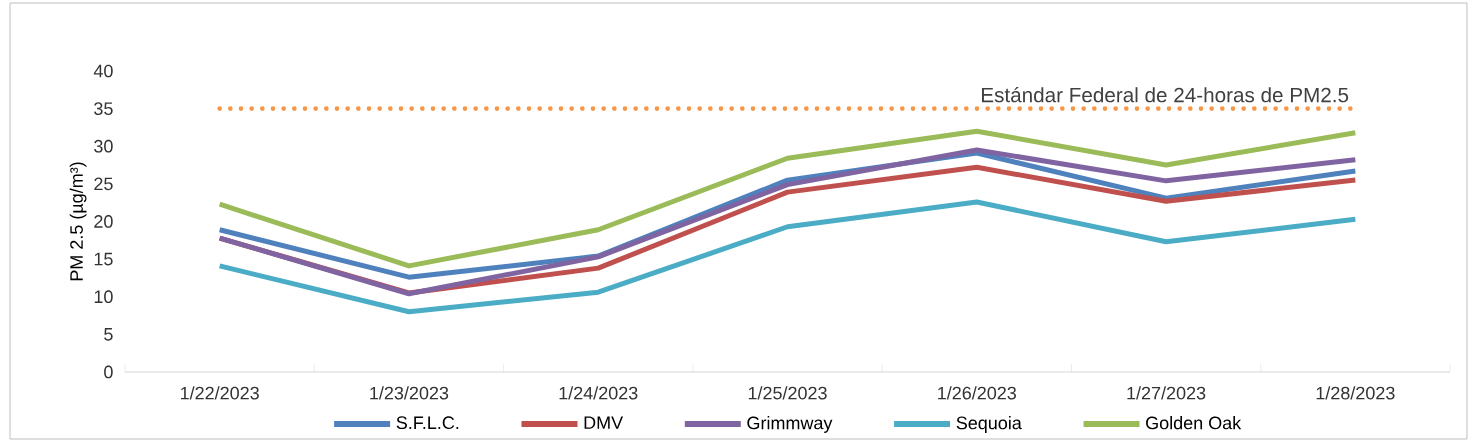 This screenshot has height=442, width=1477. Describe the element at coordinates (598, 393) in the screenshot. I see `x-tick-label: 1/24/2023` at that location.